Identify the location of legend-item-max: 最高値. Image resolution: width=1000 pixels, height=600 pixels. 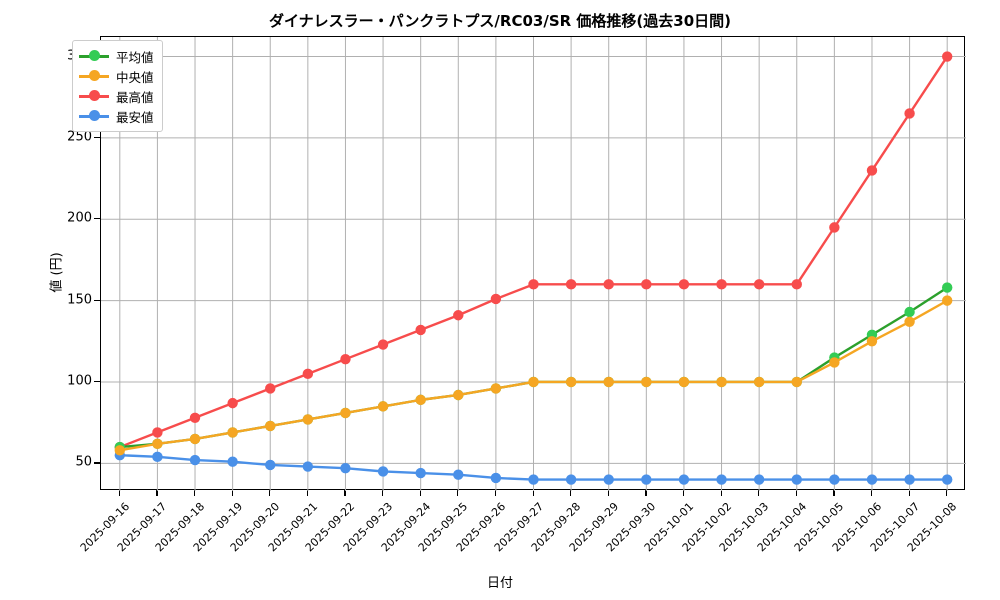
(116, 96).